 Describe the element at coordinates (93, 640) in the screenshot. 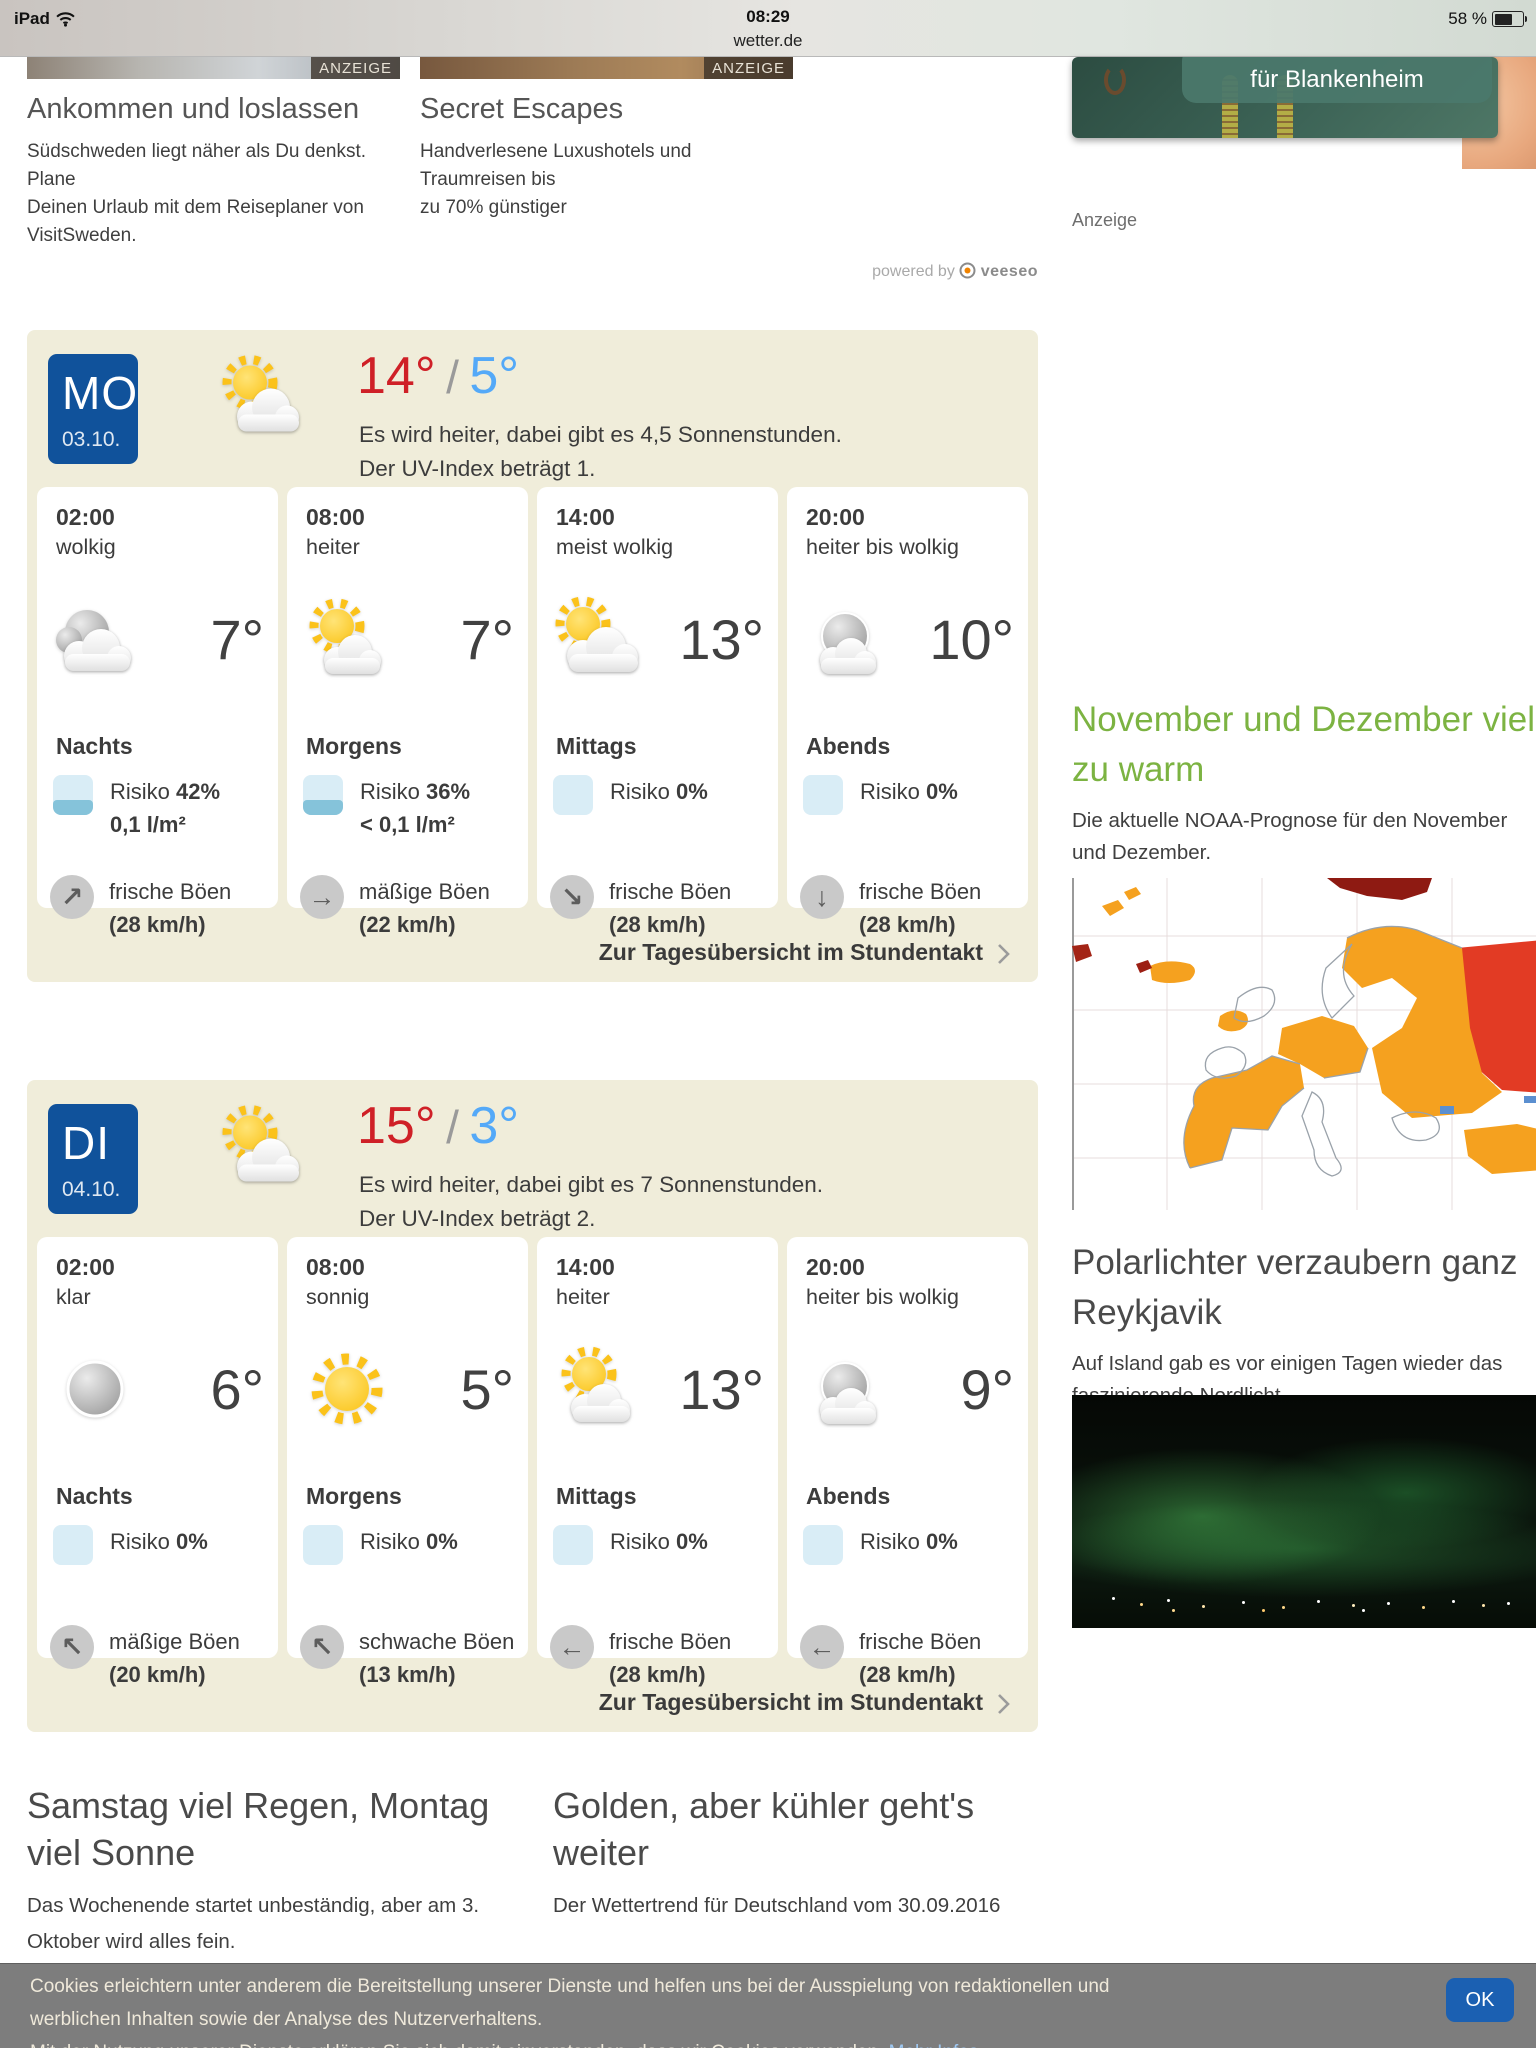

I see `clouds-icon` at that location.